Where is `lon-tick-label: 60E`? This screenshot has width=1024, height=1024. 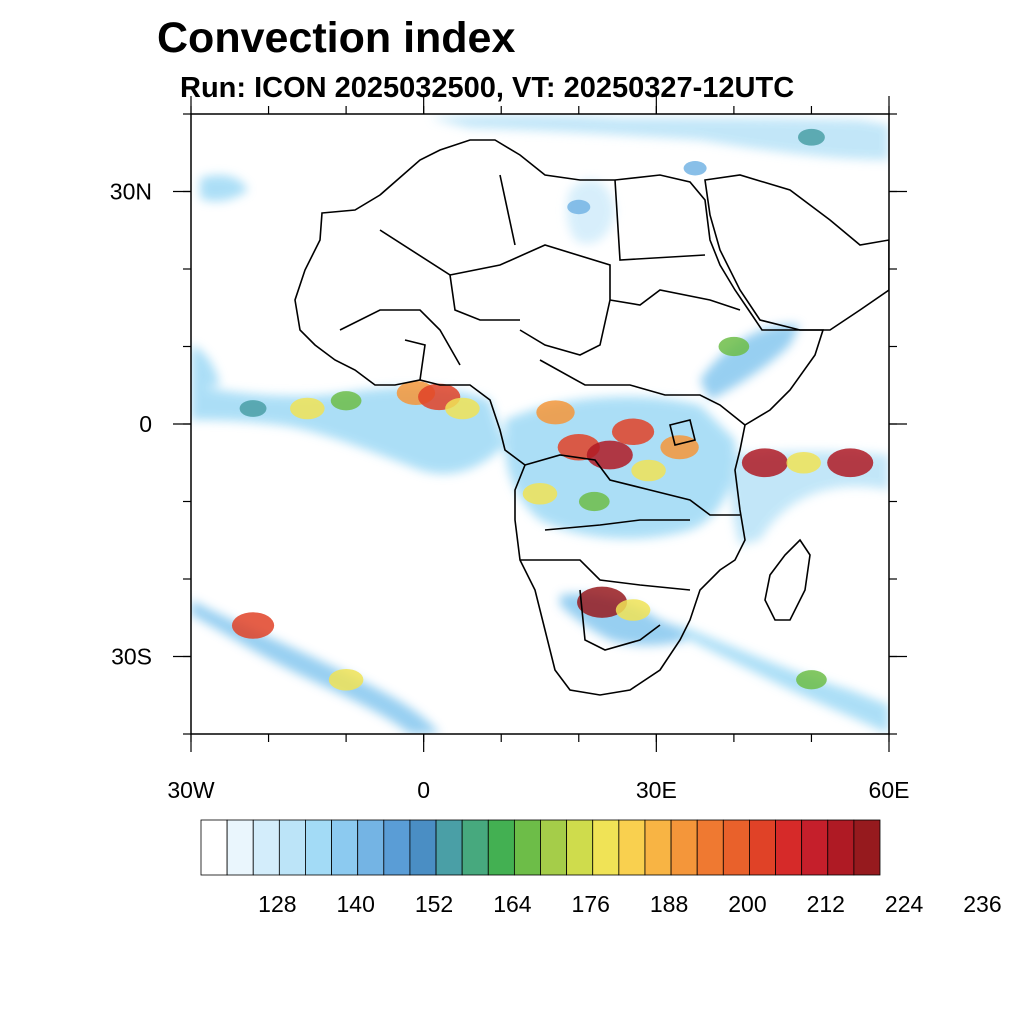 lon-tick-label: 60E is located at coordinates (889, 790).